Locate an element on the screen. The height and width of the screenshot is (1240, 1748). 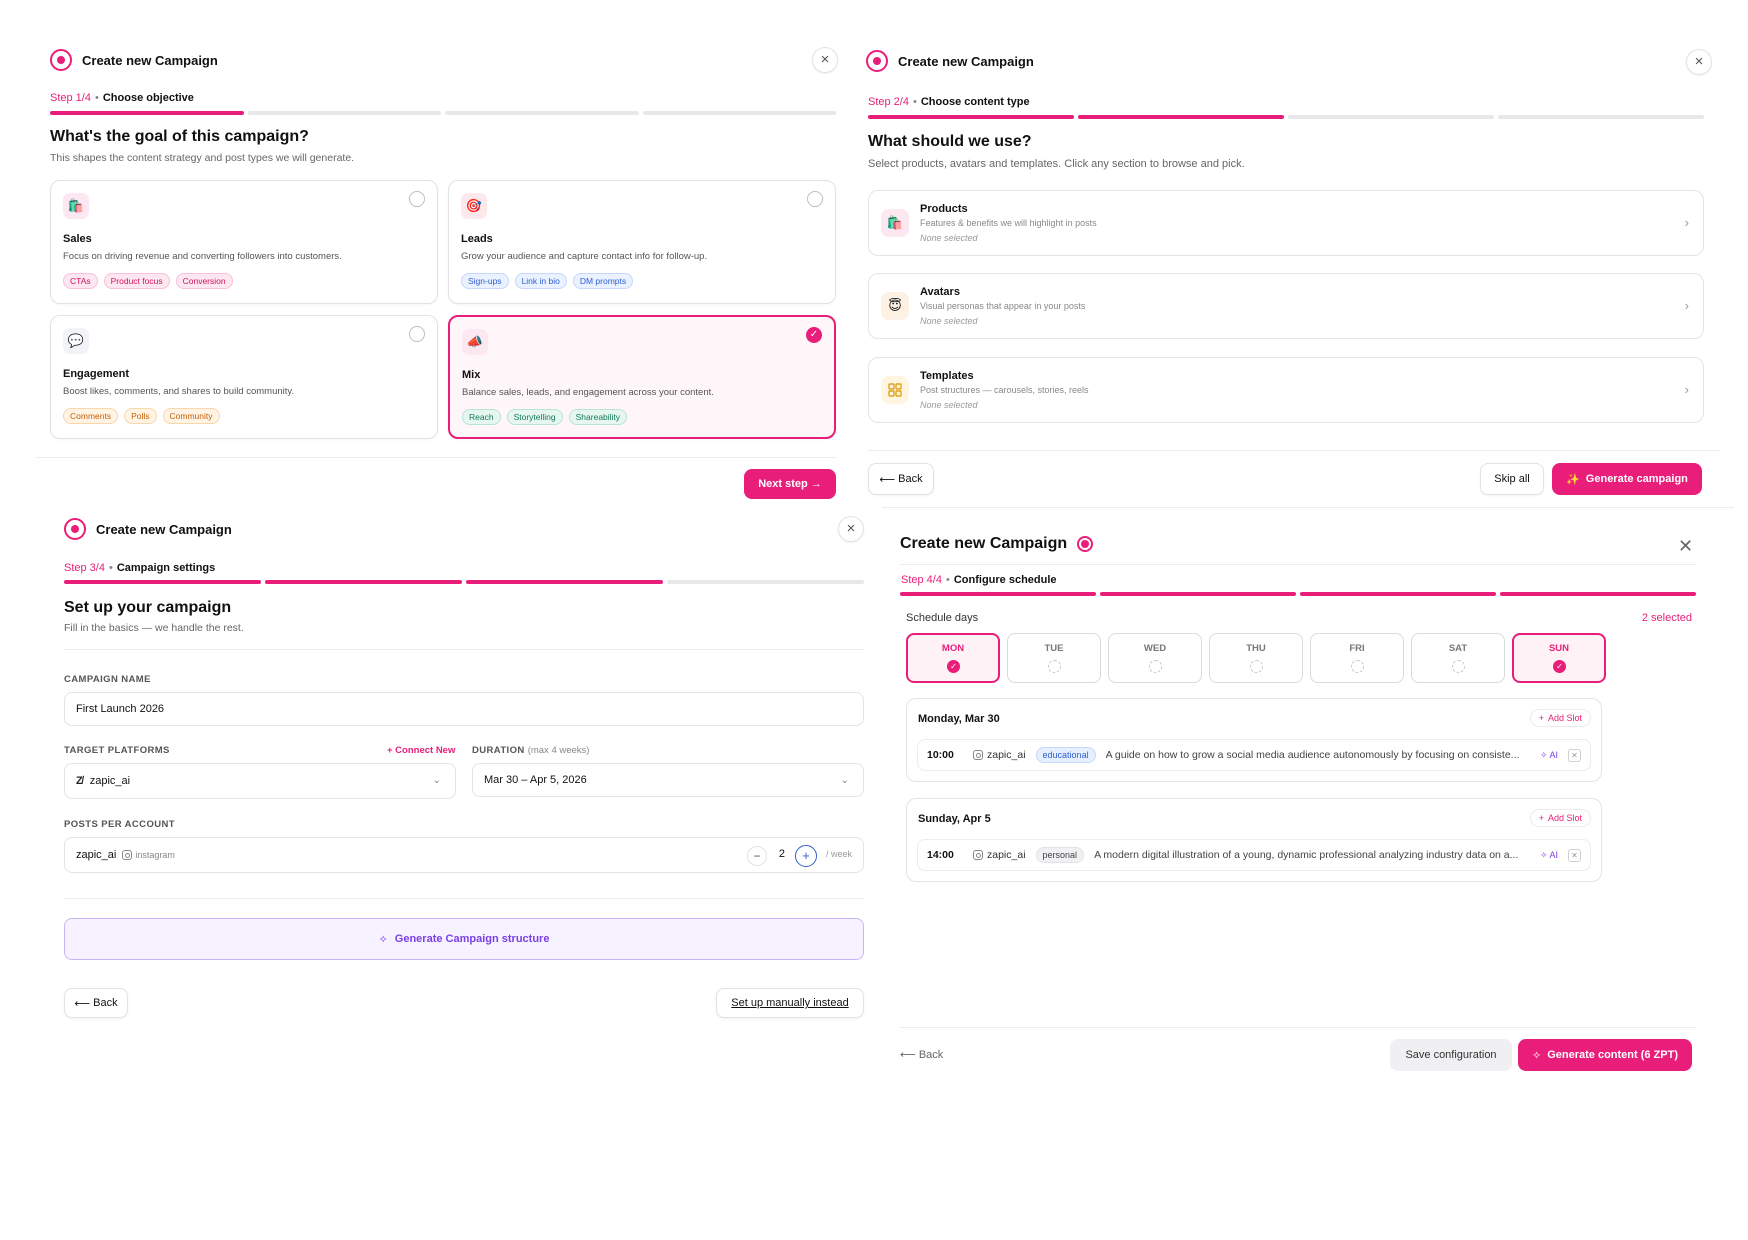
platform-value: zapic_ai is located at coordinates (110, 781).